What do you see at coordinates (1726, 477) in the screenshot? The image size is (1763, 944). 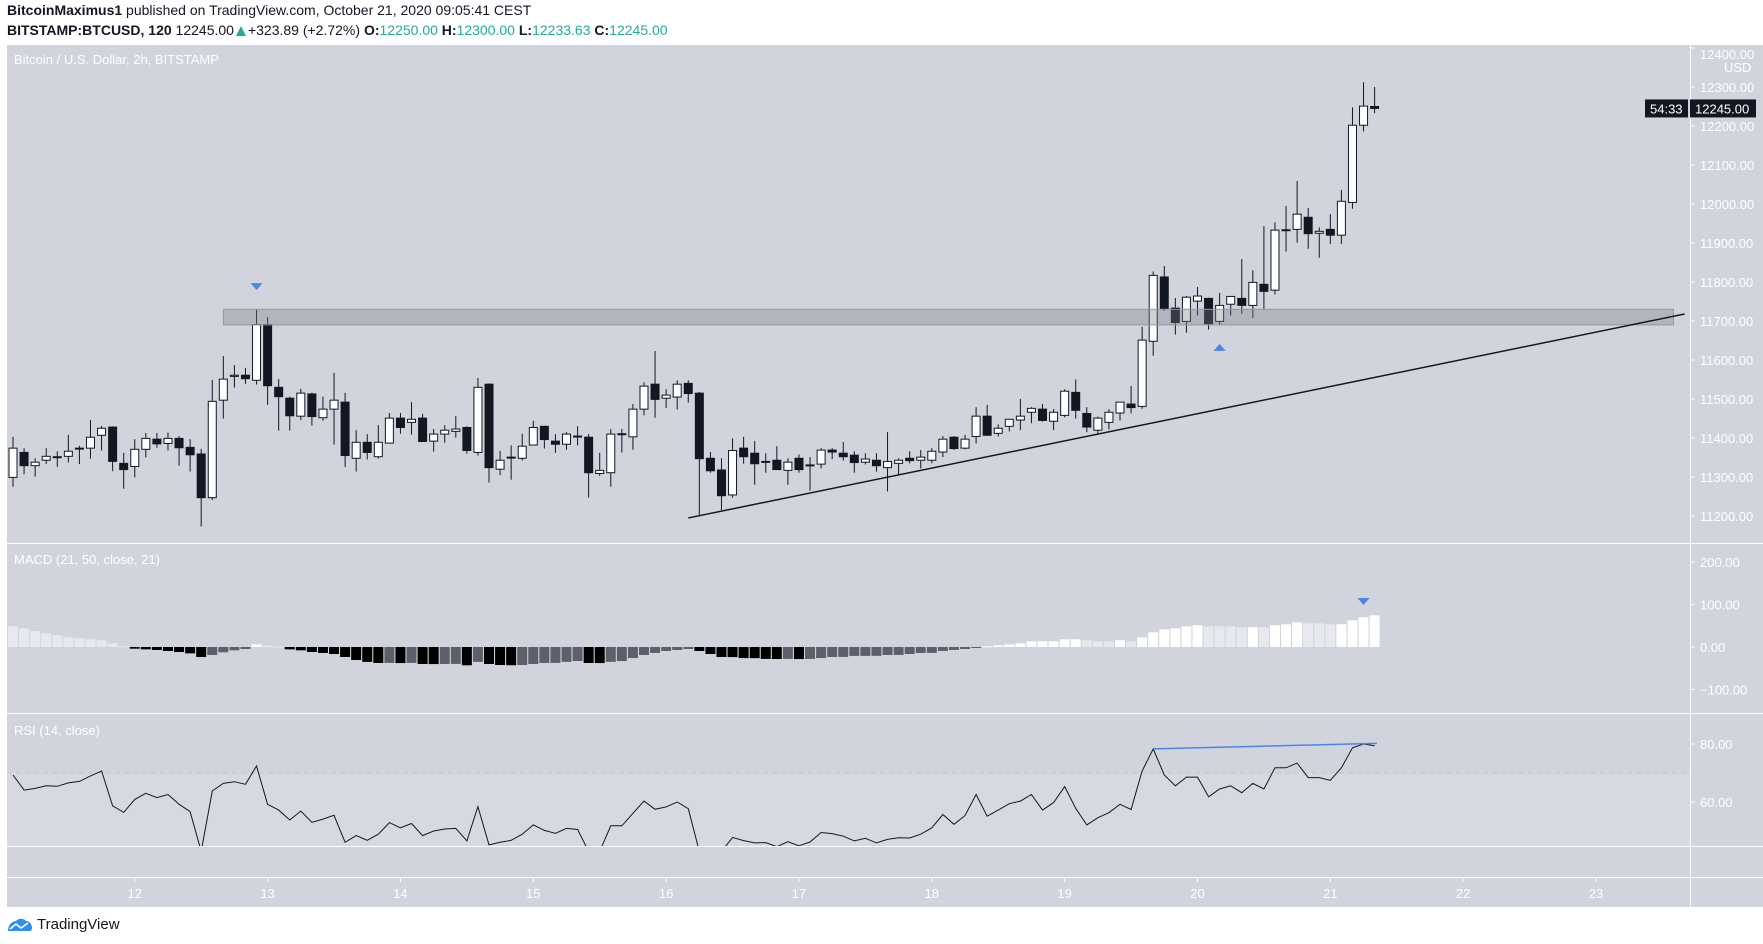 I see `price-tick-label: 11300.00` at bounding box center [1726, 477].